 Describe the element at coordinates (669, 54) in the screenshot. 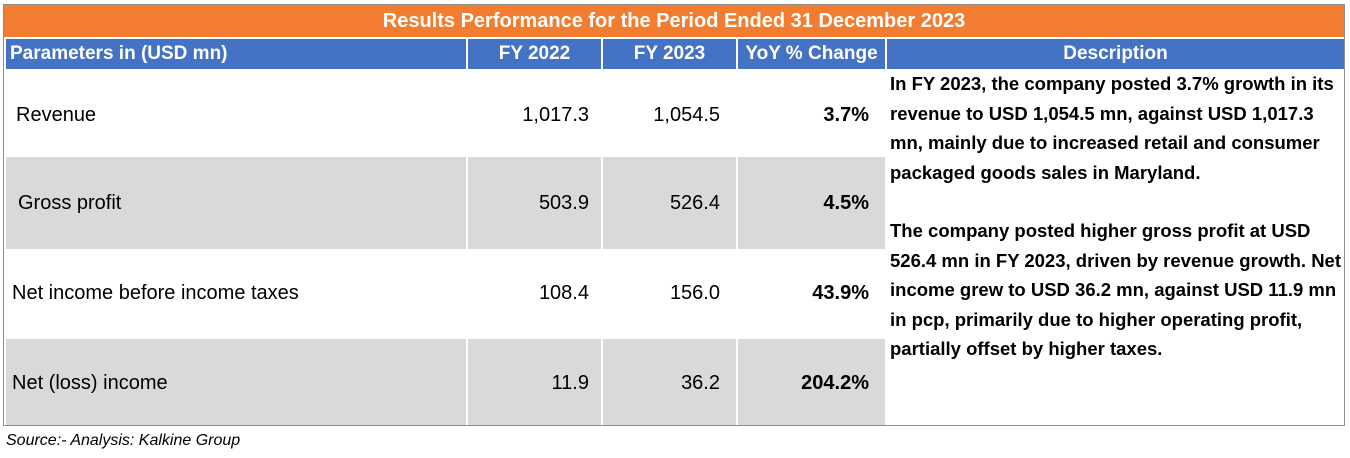

I see `header-fy2023: FY 2023` at that location.